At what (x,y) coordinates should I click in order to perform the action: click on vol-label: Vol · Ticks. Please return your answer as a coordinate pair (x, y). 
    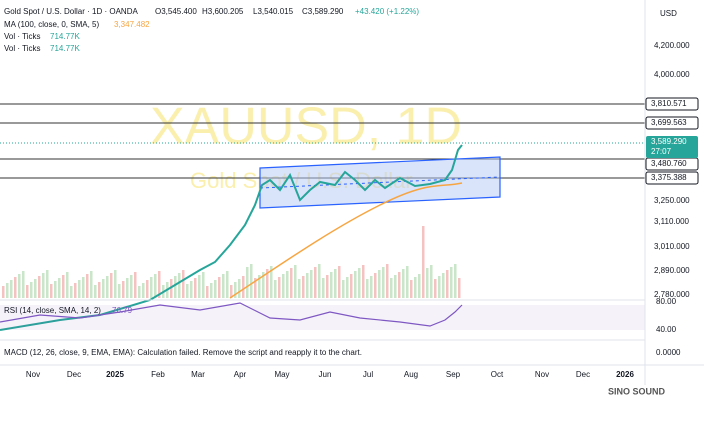
    Looking at the image, I should click on (22, 36).